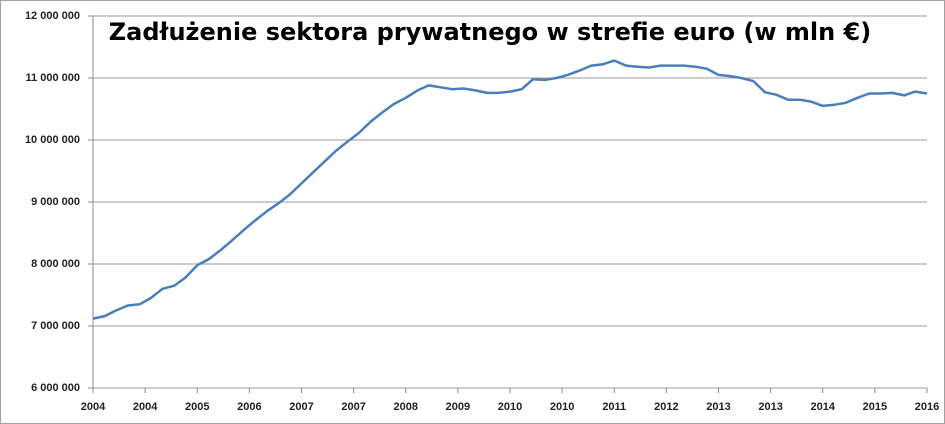  I want to click on x-tick-label: 2011, so click(614, 407).